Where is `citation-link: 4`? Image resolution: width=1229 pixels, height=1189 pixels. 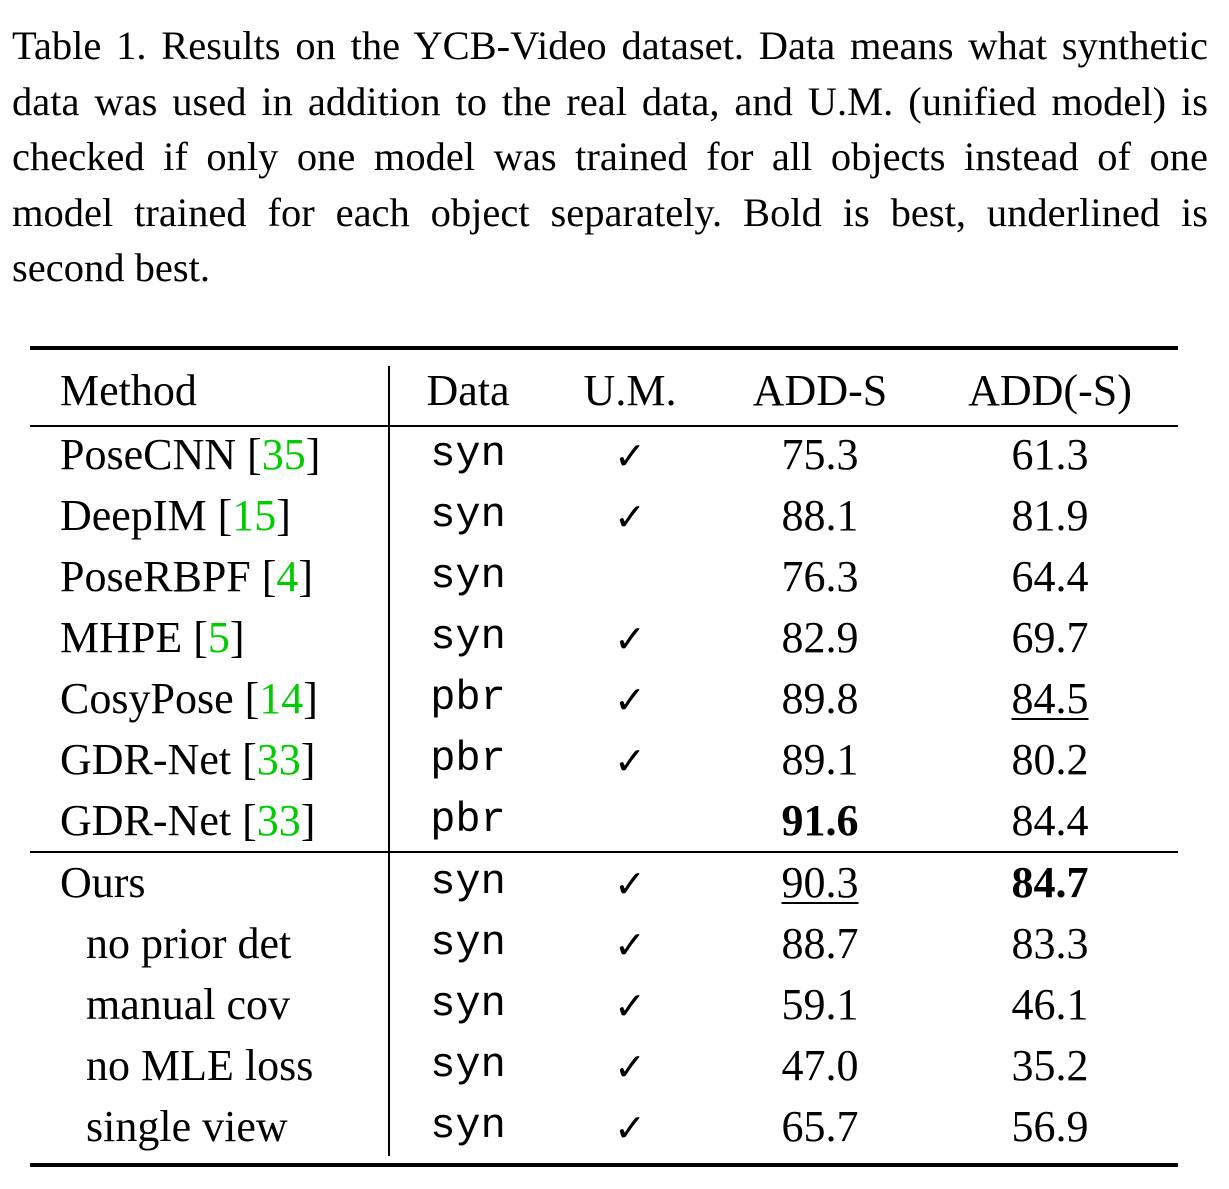
citation-link: 4 is located at coordinates (287, 576).